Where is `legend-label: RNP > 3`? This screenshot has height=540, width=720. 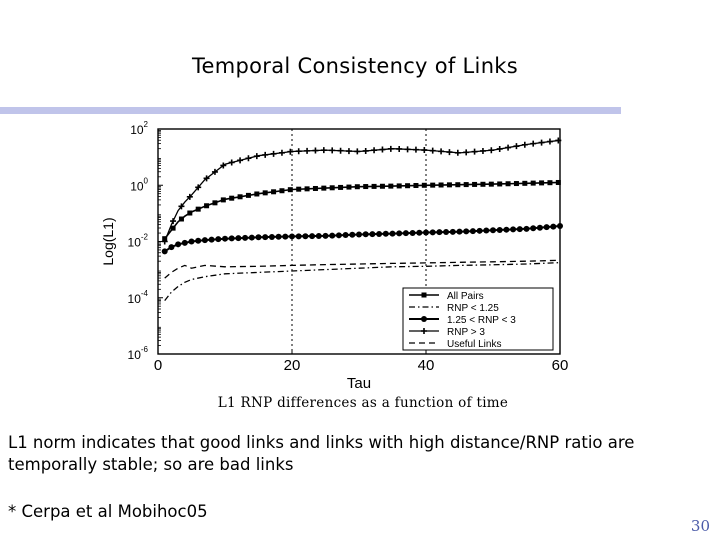 legend-label: RNP > 3 is located at coordinates (466, 332).